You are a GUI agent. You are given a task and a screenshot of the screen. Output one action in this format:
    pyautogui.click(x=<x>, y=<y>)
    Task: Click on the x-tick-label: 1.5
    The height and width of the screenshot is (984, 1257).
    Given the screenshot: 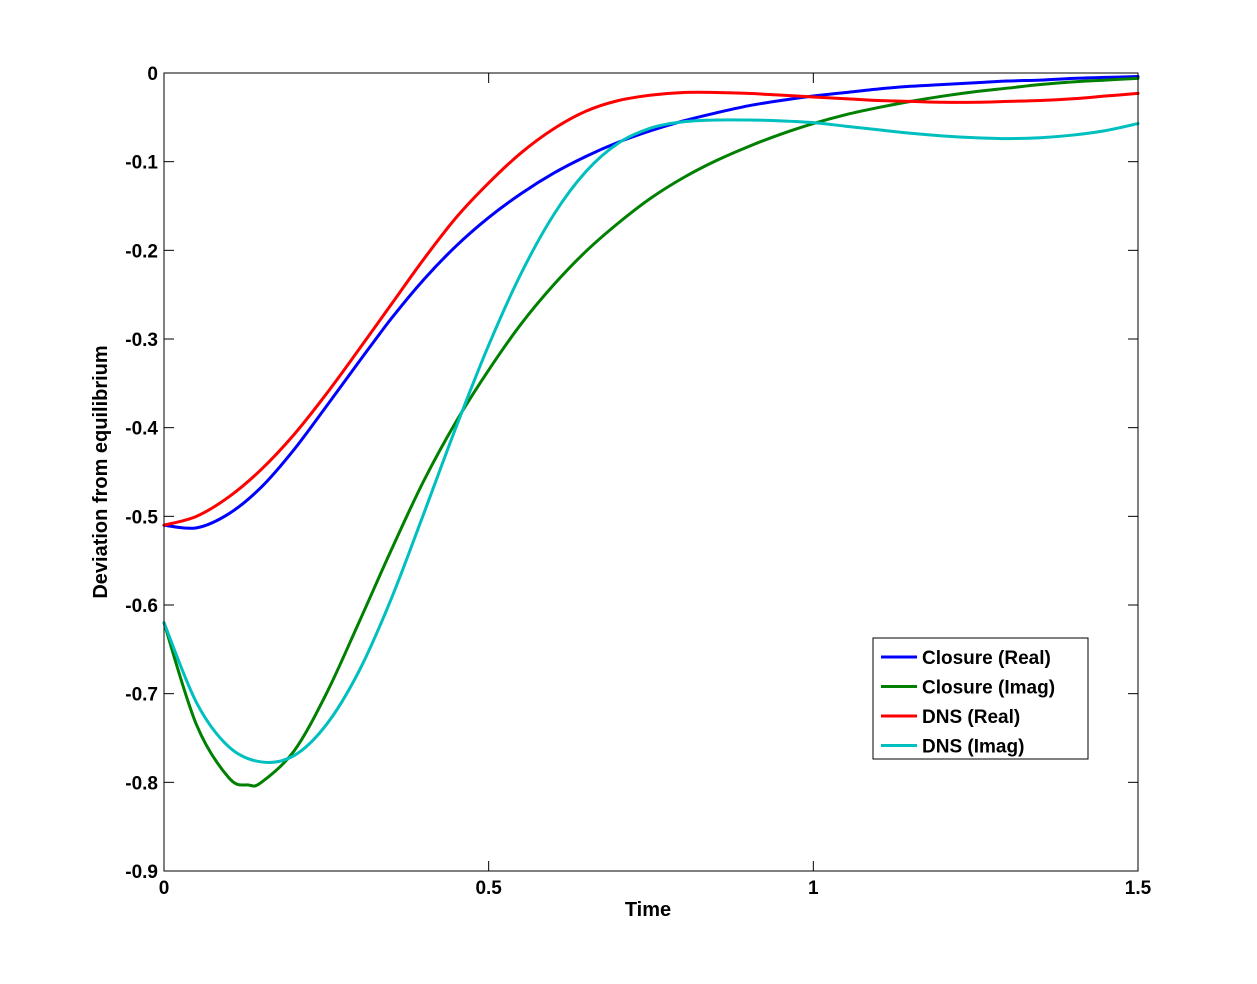 What is the action you would take?
    pyautogui.click(x=1138, y=888)
    